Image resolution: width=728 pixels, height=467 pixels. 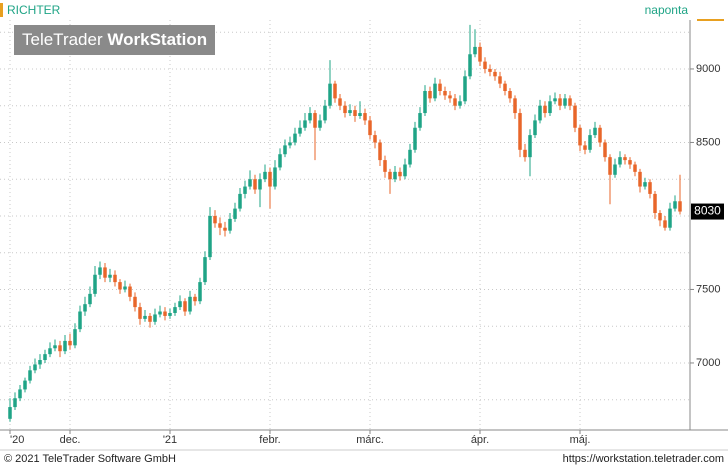 I want to click on x-tick-label: márc., so click(x=370, y=440).